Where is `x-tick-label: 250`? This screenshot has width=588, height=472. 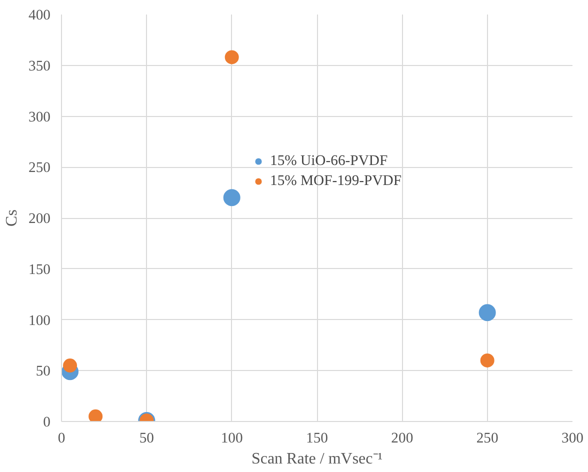 x-tick-label: 250 is located at coordinates (487, 438).